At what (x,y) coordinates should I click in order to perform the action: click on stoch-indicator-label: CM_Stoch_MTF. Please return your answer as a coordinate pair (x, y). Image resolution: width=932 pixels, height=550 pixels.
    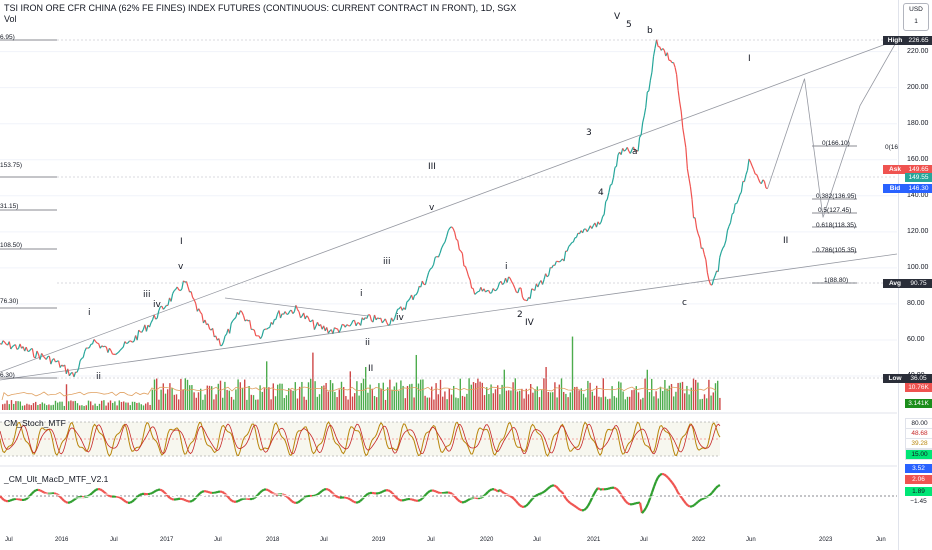
    Looking at the image, I should click on (35, 423).